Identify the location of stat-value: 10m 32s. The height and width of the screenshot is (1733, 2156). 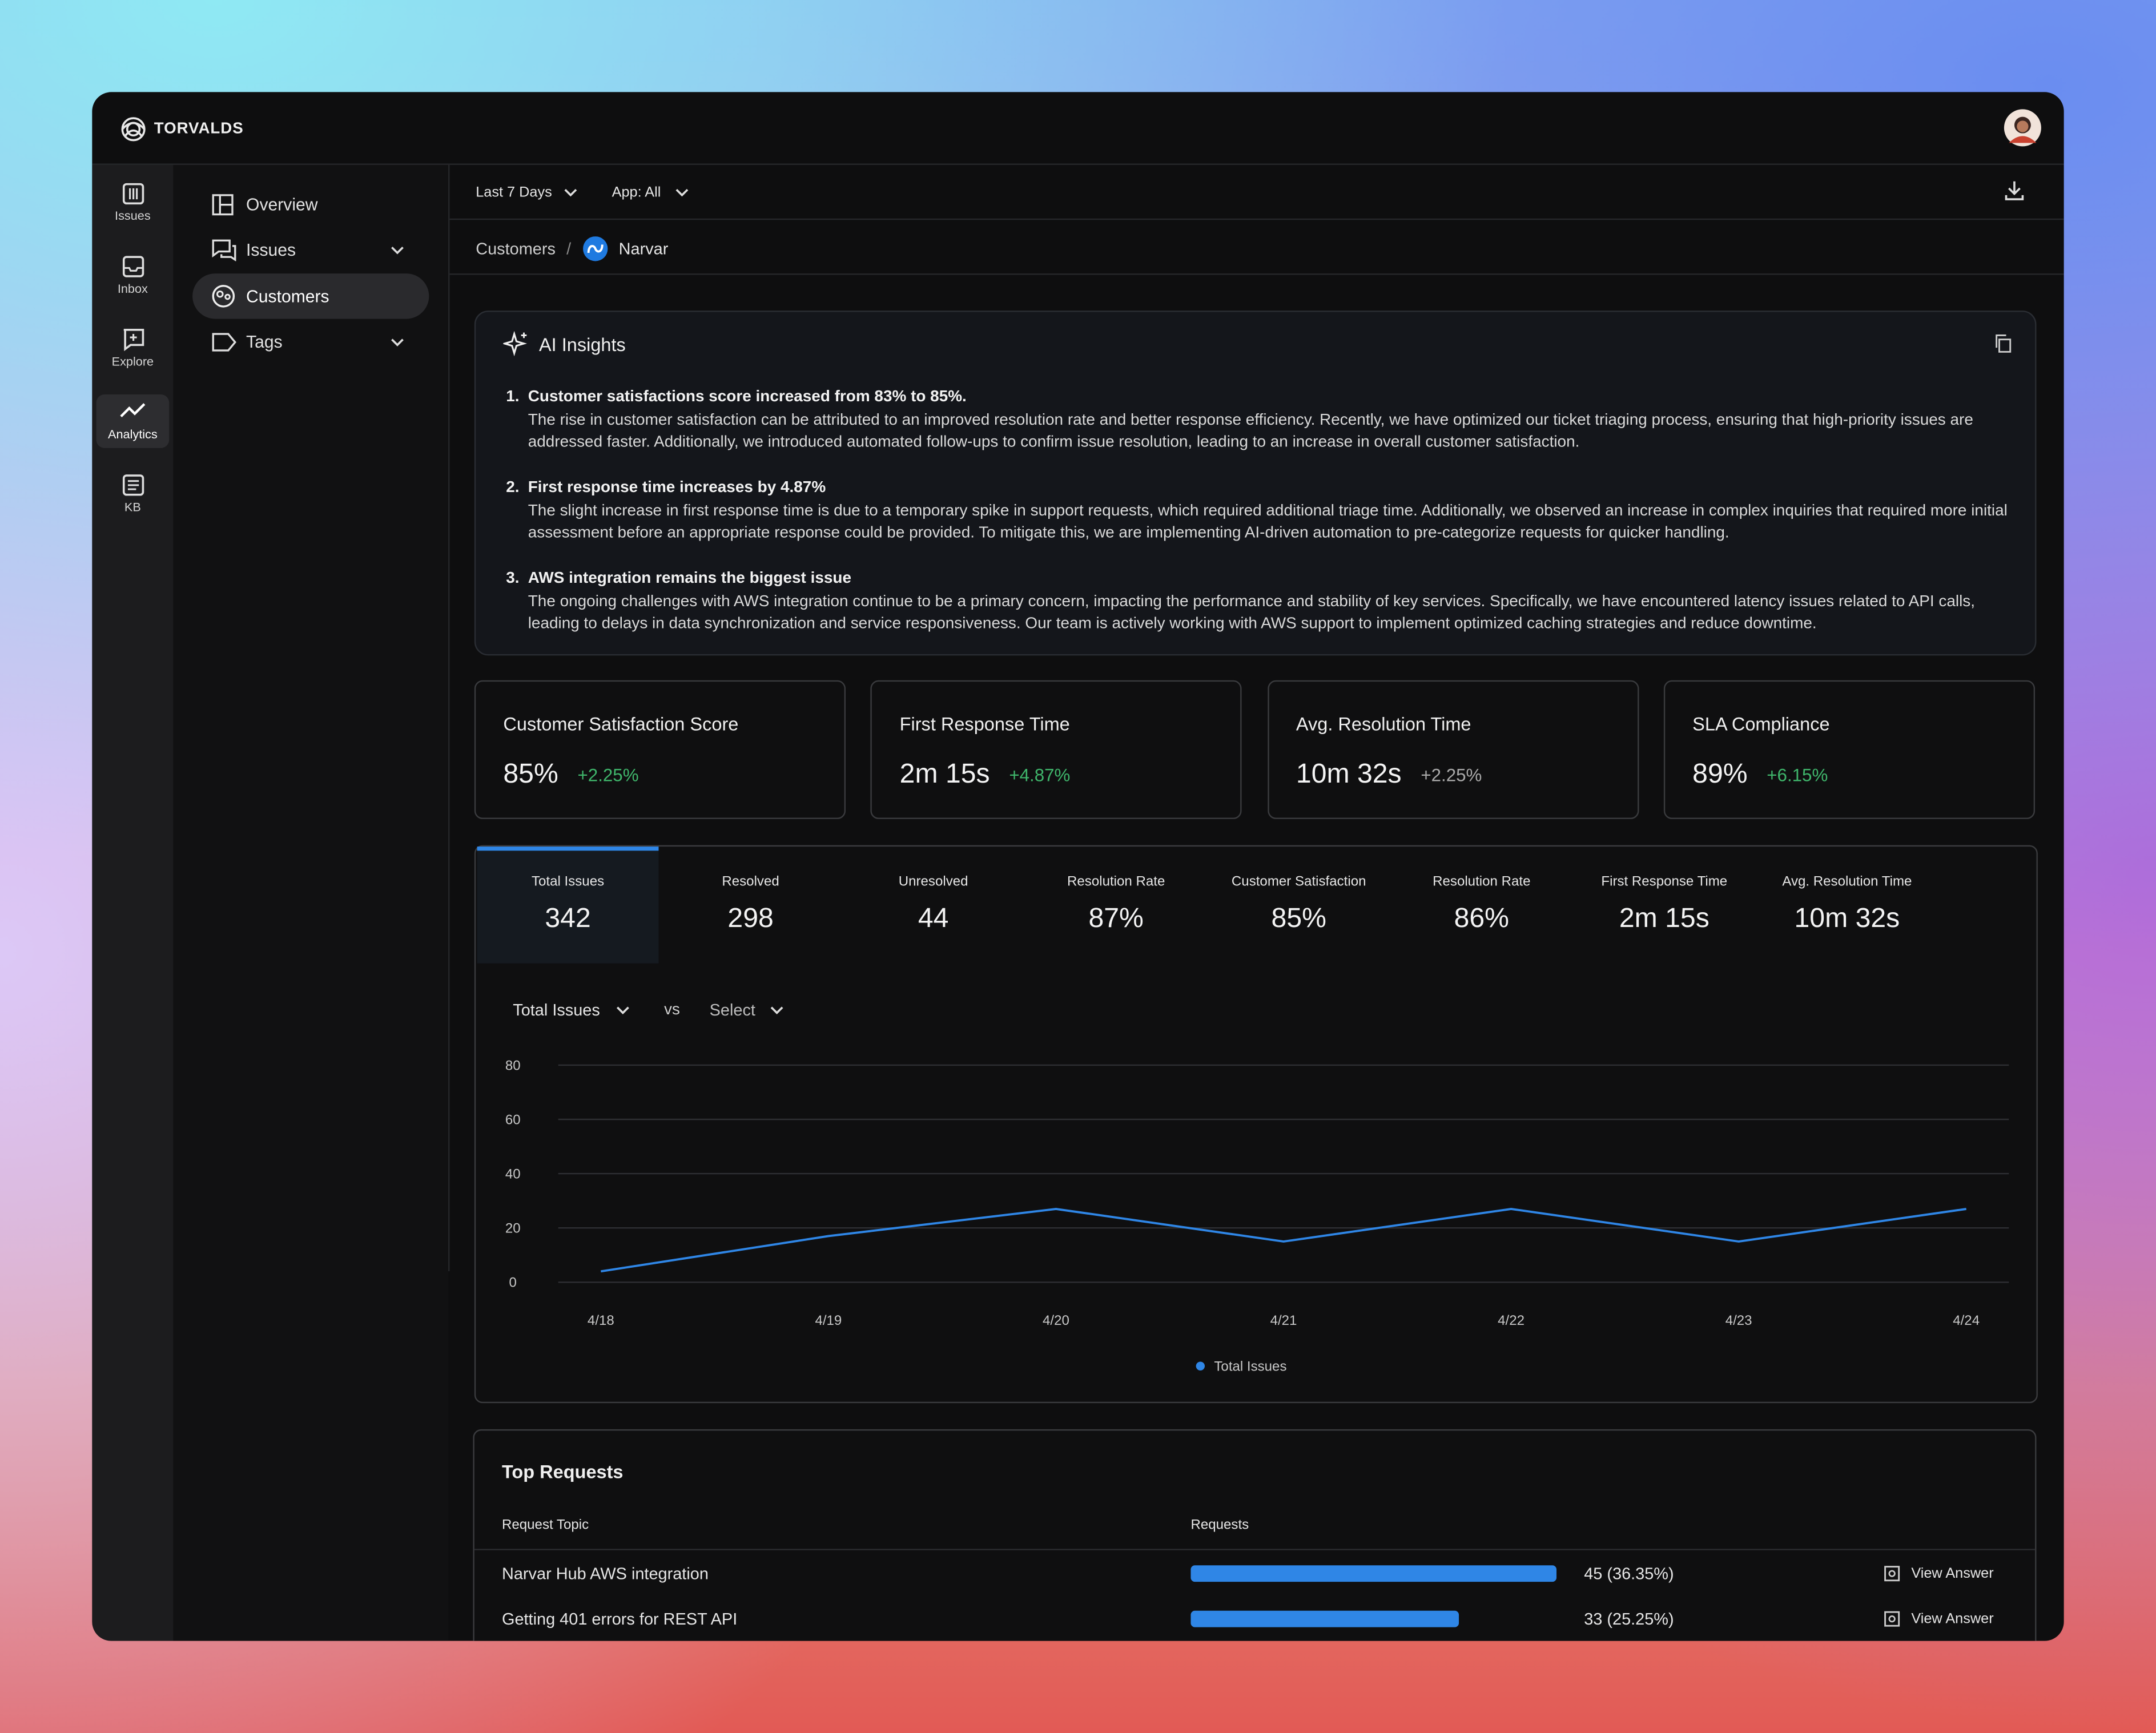
(1847, 919).